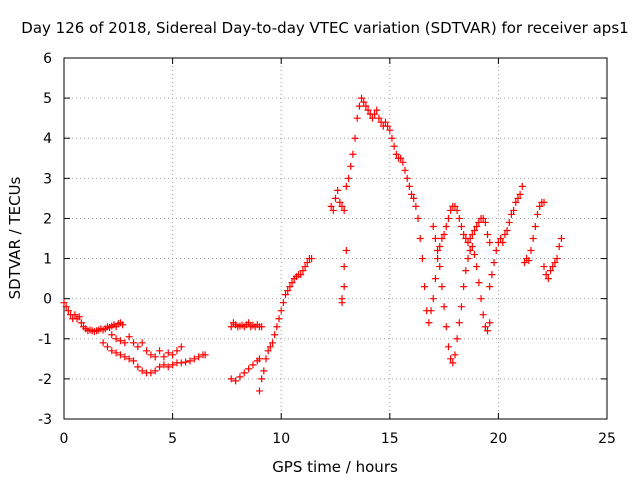 This screenshot has height=480, width=640. What do you see at coordinates (47, 99) in the screenshot?
I see `y-tick-label: 5` at bounding box center [47, 99].